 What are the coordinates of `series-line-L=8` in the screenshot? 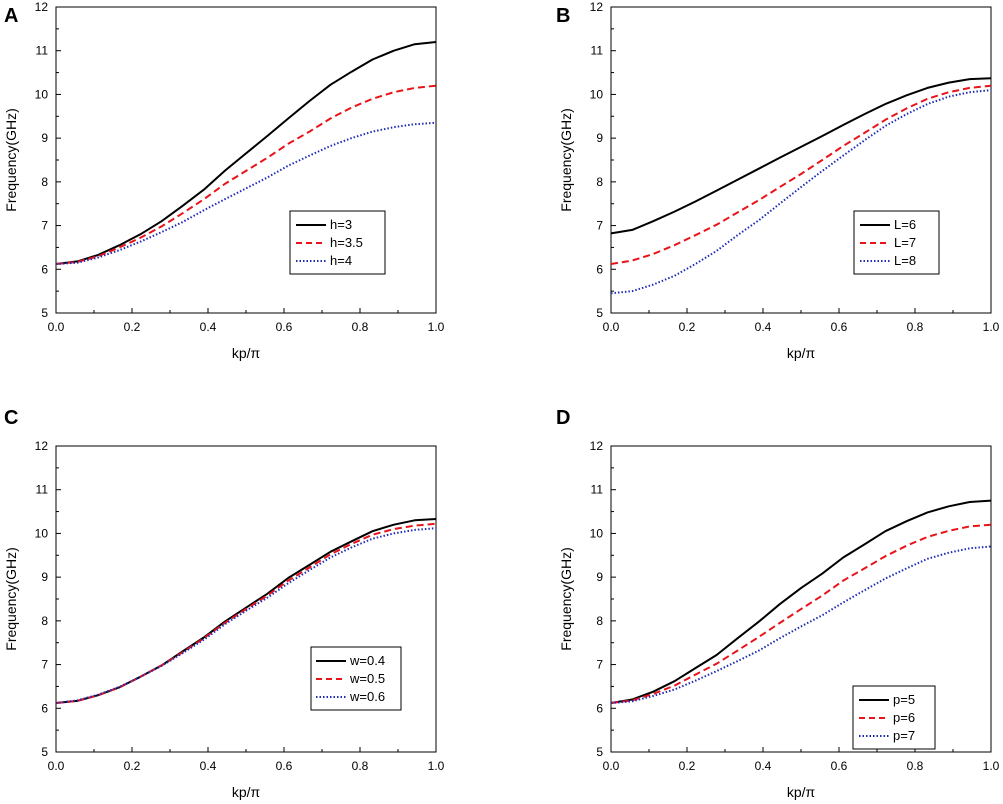 It's located at (801, 192).